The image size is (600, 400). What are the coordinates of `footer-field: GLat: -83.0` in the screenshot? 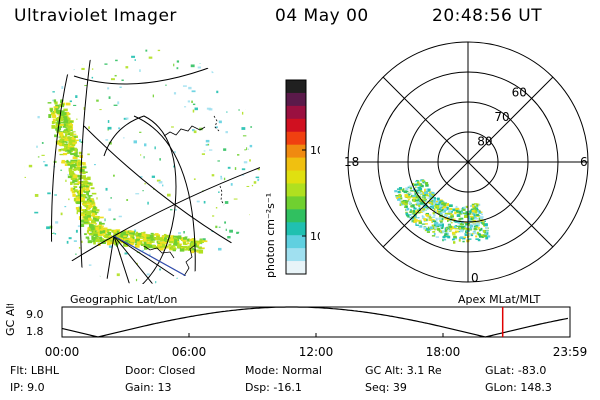 It's located at (516, 370).